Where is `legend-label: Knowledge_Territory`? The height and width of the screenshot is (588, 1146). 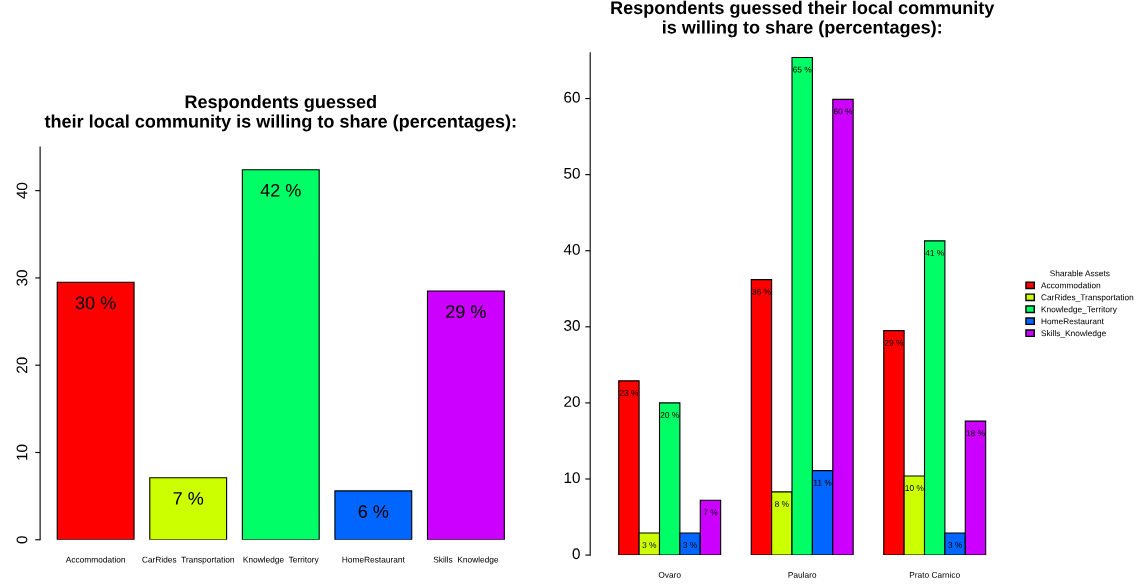
legend-label: Knowledge_Territory is located at coordinates (1079, 310).